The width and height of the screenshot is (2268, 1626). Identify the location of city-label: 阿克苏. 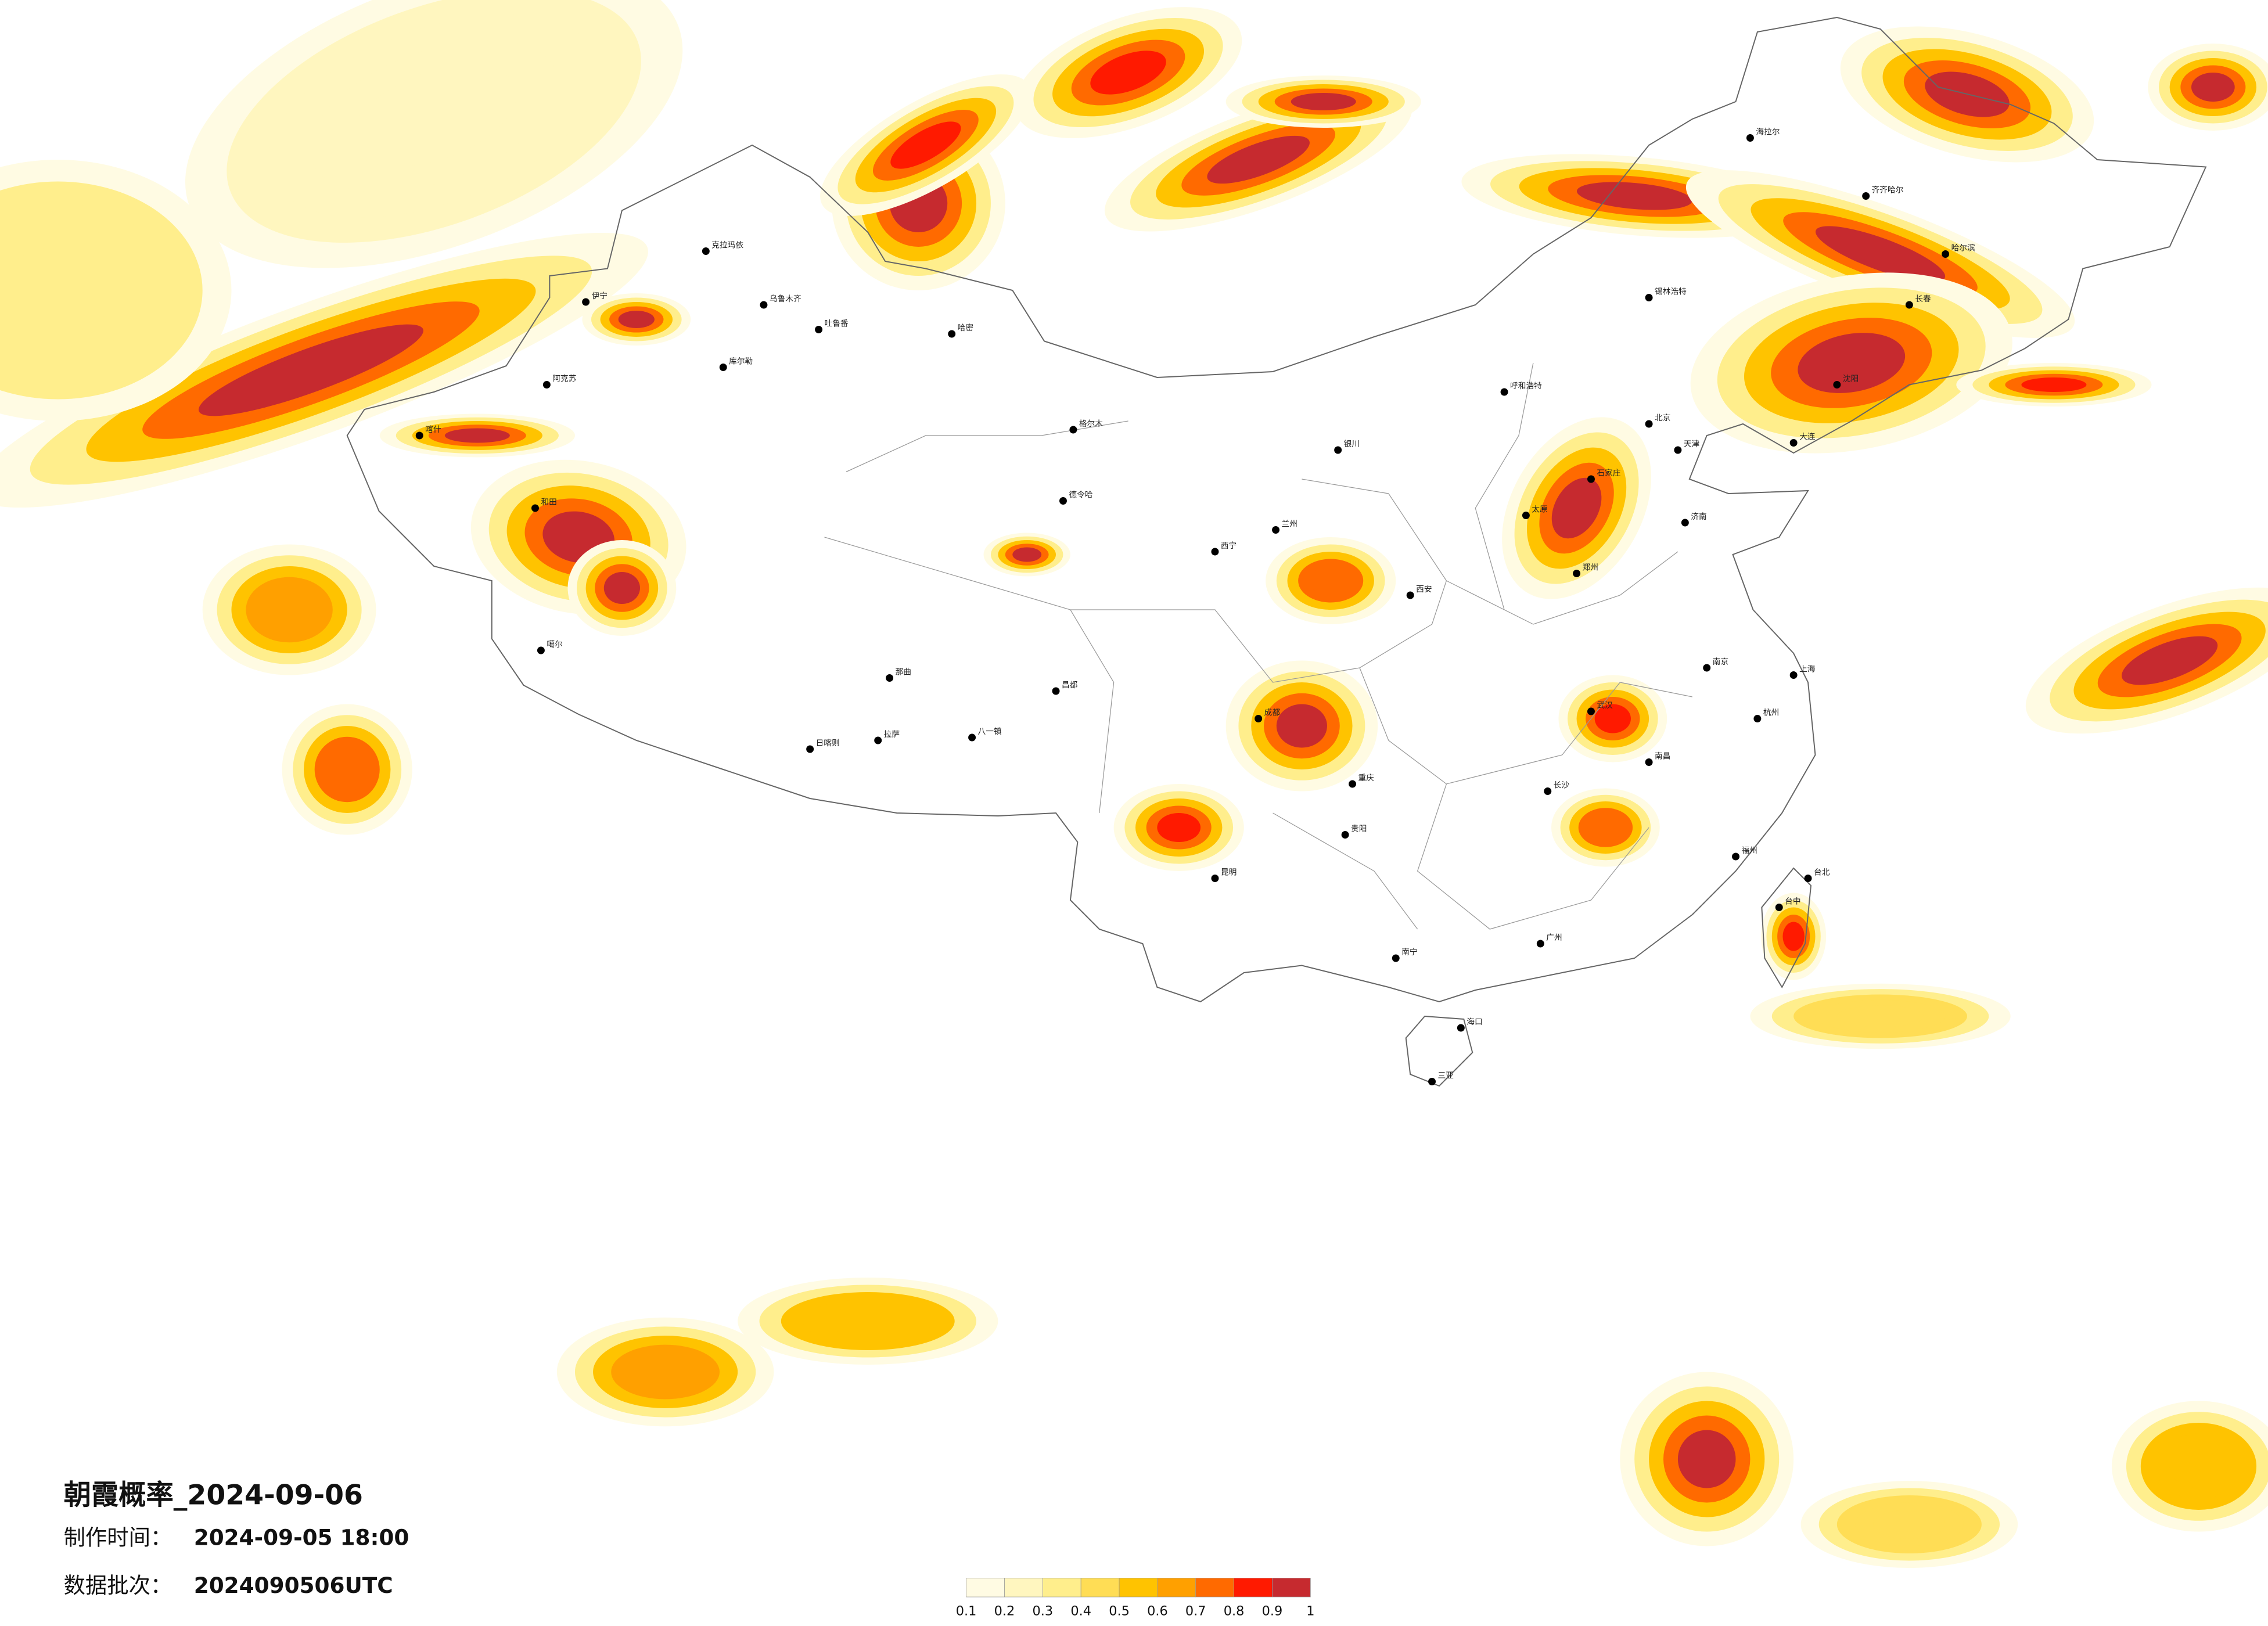
(564, 378).